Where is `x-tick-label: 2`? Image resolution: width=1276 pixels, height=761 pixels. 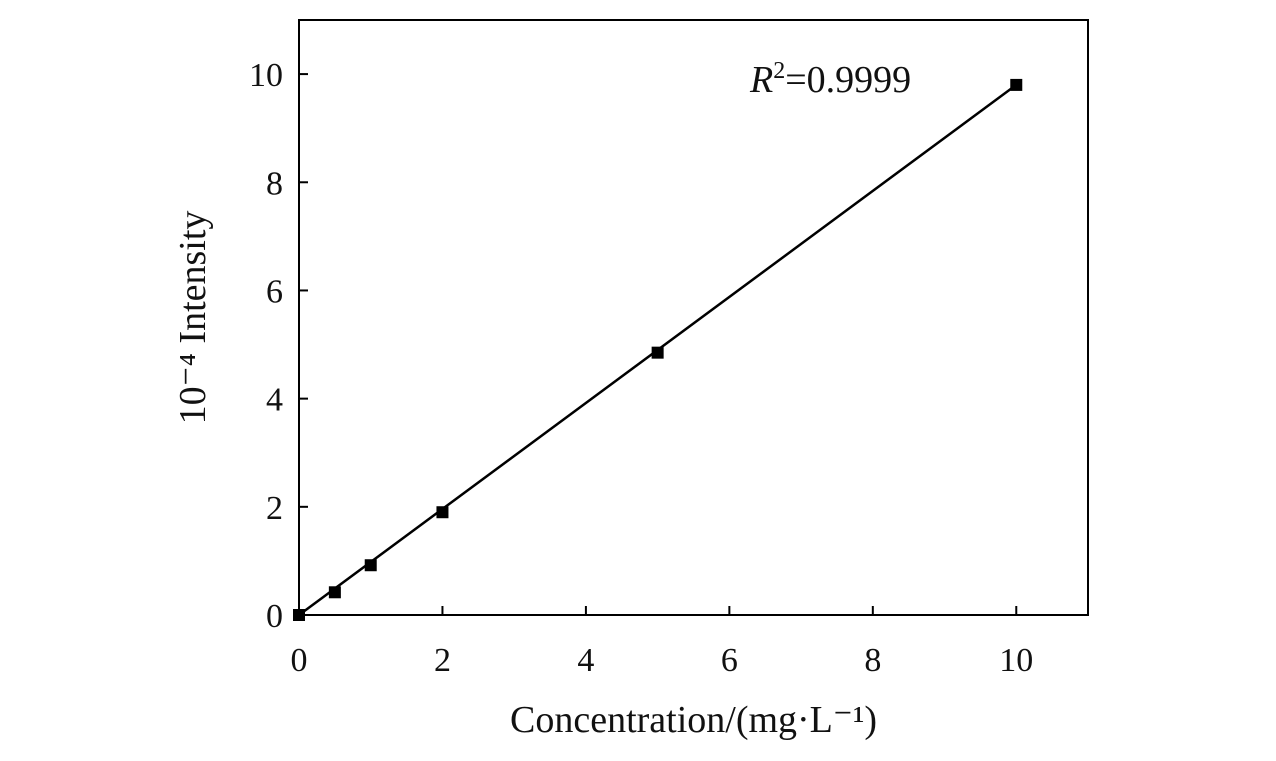 x-tick-label: 2 is located at coordinates (442, 660).